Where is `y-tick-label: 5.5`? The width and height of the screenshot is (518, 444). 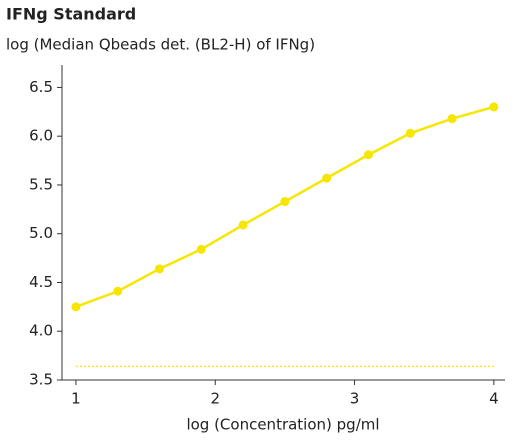 y-tick-label: 5.5 is located at coordinates (41, 184).